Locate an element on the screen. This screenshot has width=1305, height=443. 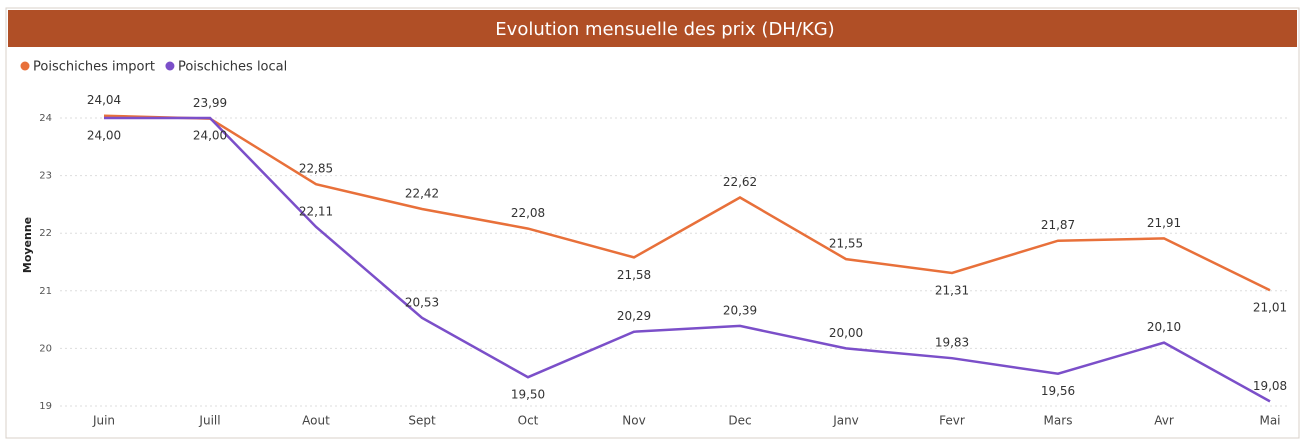
data-label: 19,83 is located at coordinates (952, 343).